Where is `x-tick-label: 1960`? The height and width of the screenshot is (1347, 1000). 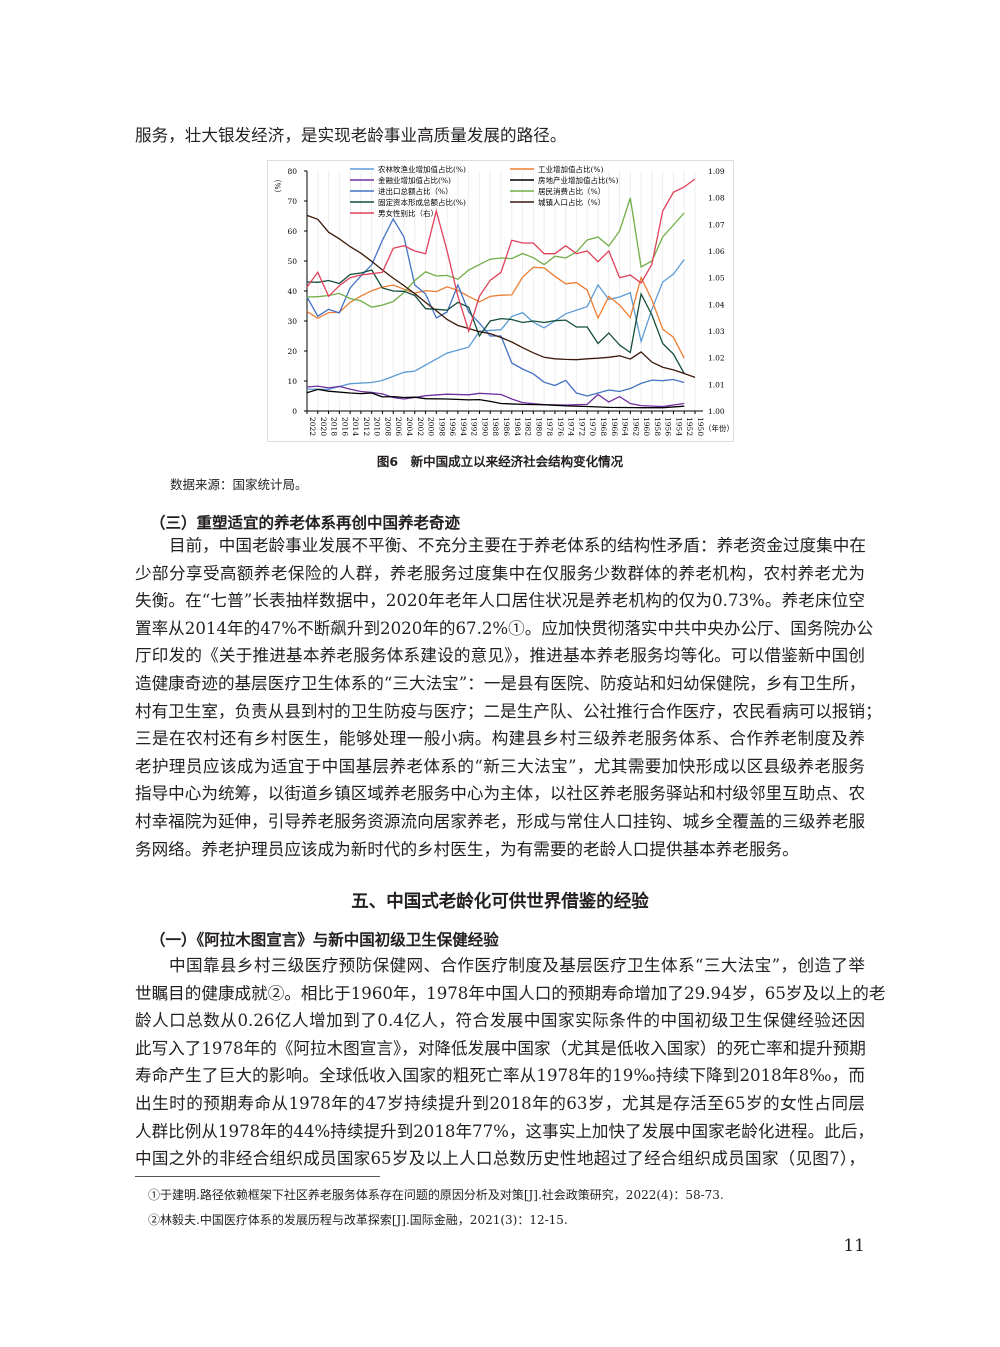 x-tick-label: 1960 is located at coordinates (646, 426).